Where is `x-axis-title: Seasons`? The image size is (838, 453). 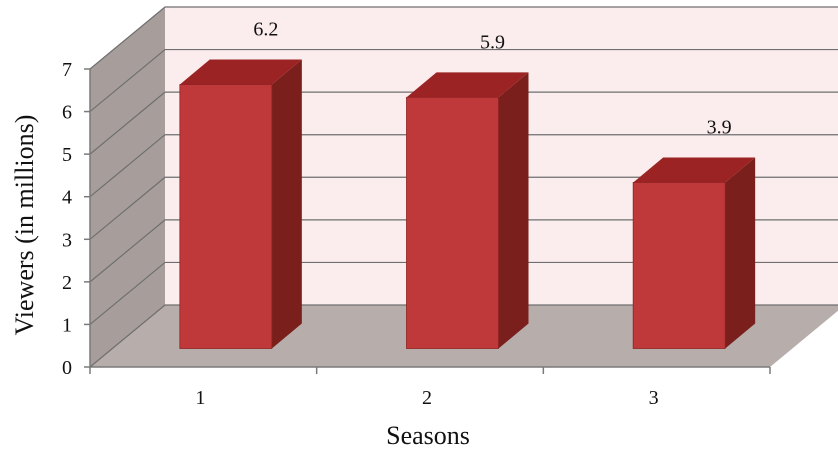
x-axis-title: Seasons is located at coordinates (428, 435).